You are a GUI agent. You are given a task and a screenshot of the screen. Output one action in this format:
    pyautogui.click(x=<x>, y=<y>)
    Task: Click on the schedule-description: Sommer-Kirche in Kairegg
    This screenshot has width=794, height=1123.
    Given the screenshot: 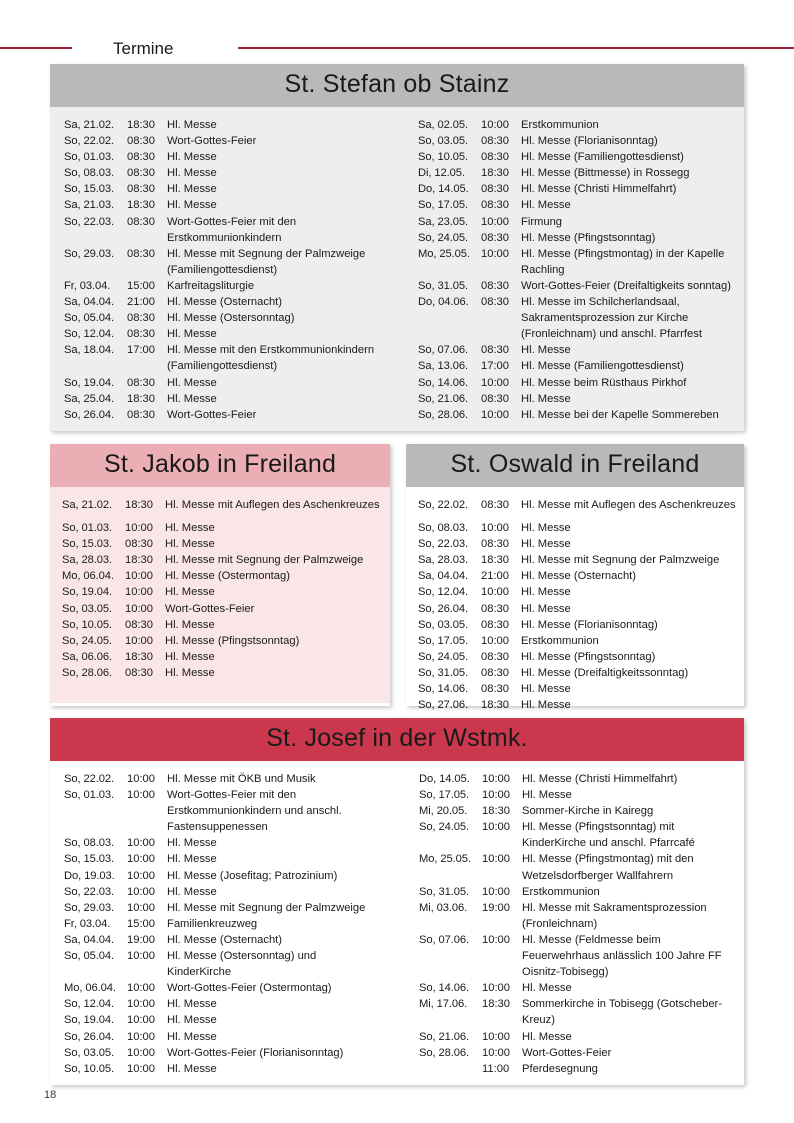 What is the action you would take?
    pyautogui.click(x=588, y=811)
    